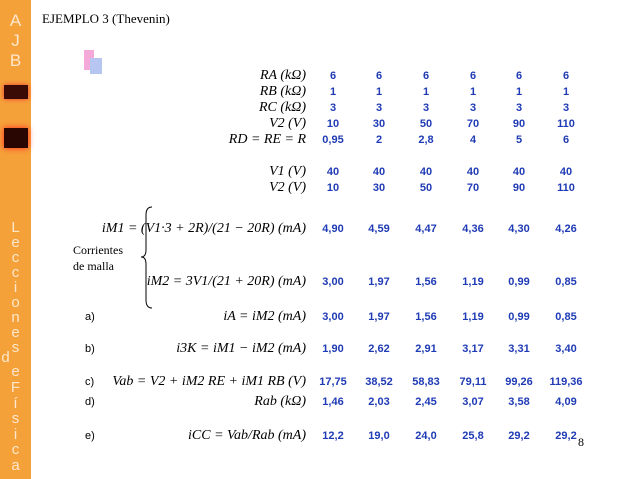 The width and height of the screenshot is (638, 479). Describe the element at coordinates (426, 140) in the screenshot. I see `cell-value: 2,8` at that location.